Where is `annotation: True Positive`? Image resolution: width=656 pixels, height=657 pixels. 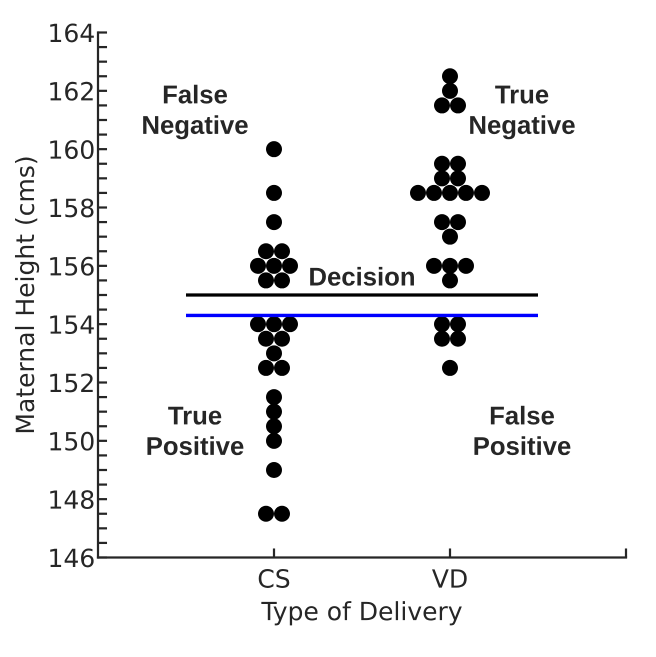 annotation: True Positive is located at coordinates (195, 431).